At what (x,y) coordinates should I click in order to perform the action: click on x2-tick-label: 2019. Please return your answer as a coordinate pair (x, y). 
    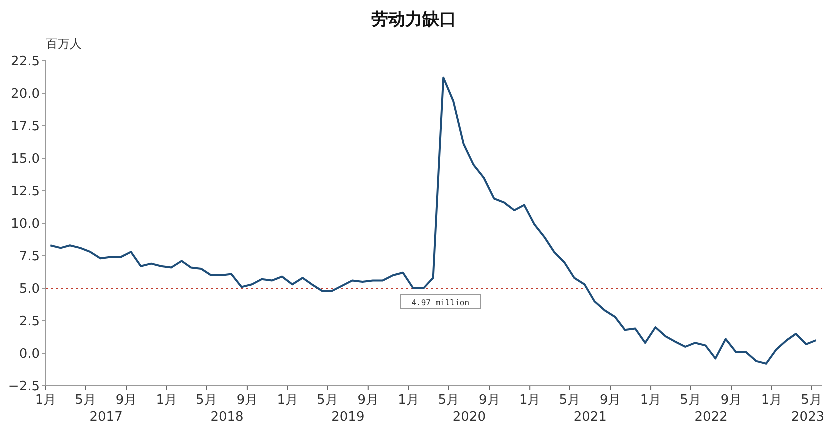
    Looking at the image, I should click on (348, 417).